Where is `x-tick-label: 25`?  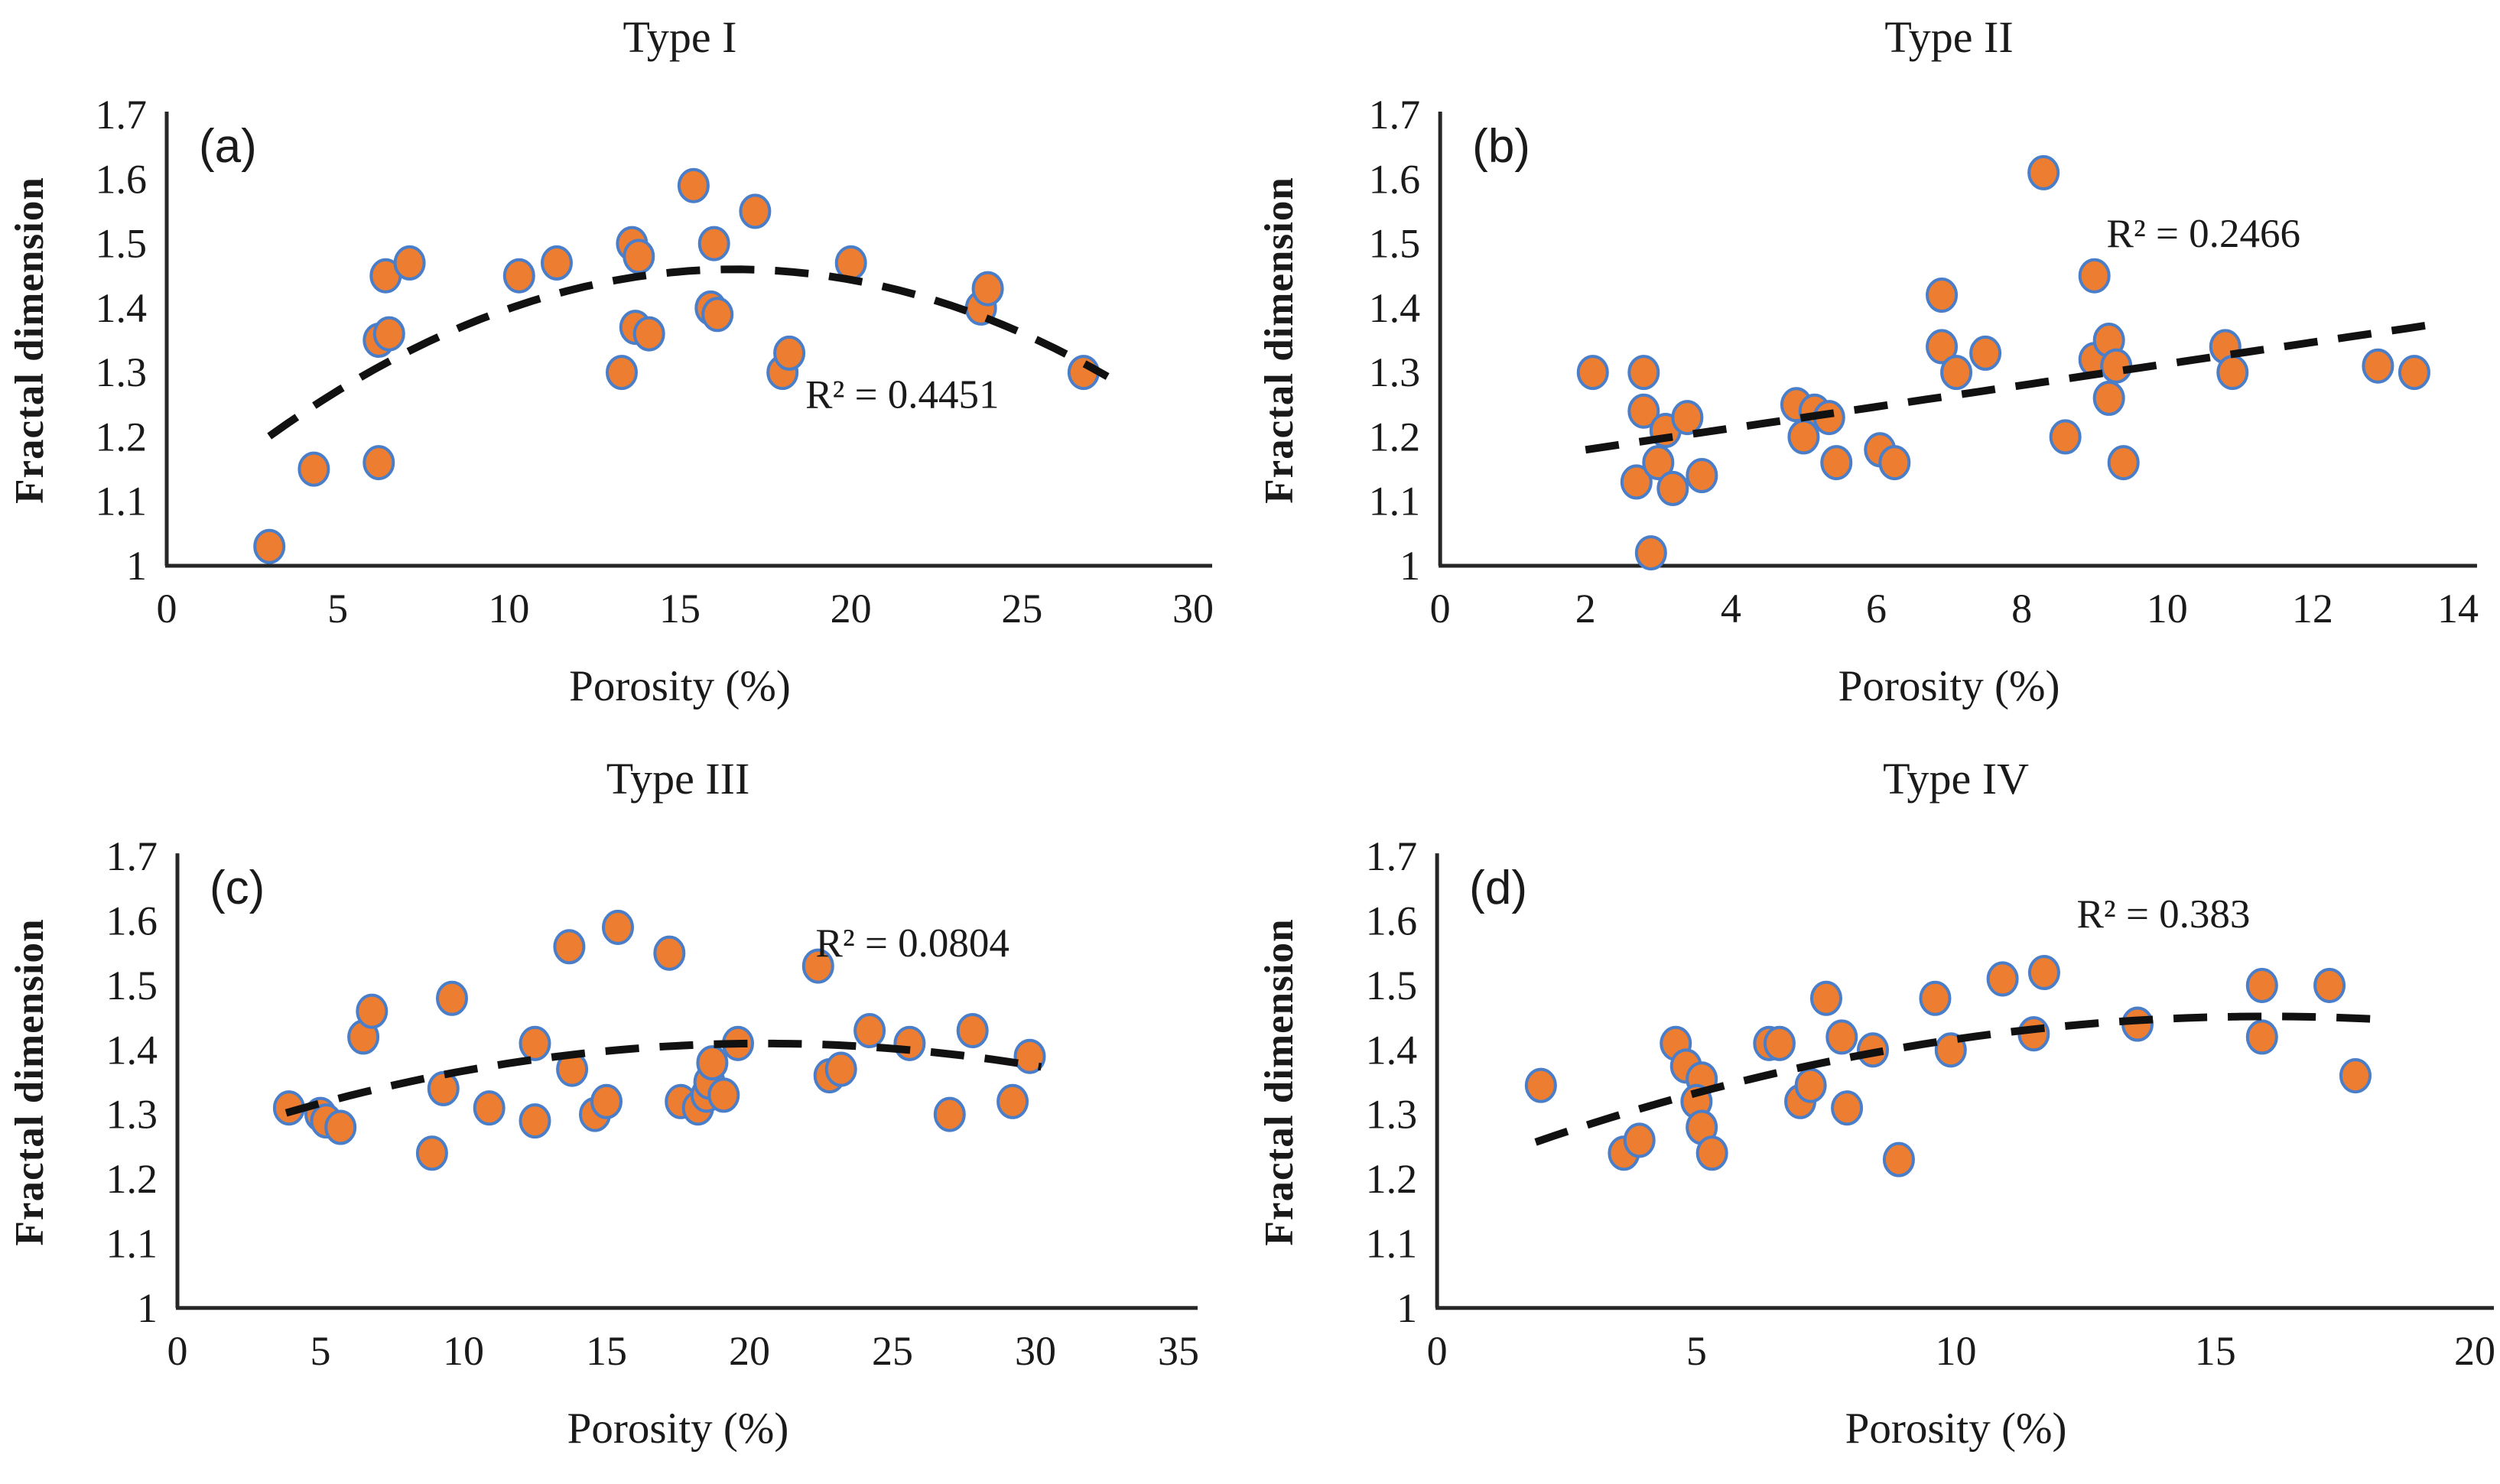
x-tick-label: 25 is located at coordinates (893, 1351).